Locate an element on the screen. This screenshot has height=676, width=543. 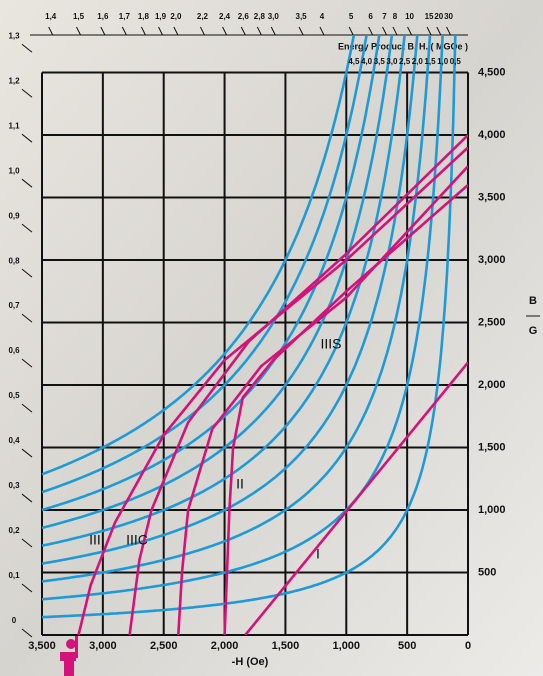
permeance-label: 1,2 is located at coordinates (14, 80).